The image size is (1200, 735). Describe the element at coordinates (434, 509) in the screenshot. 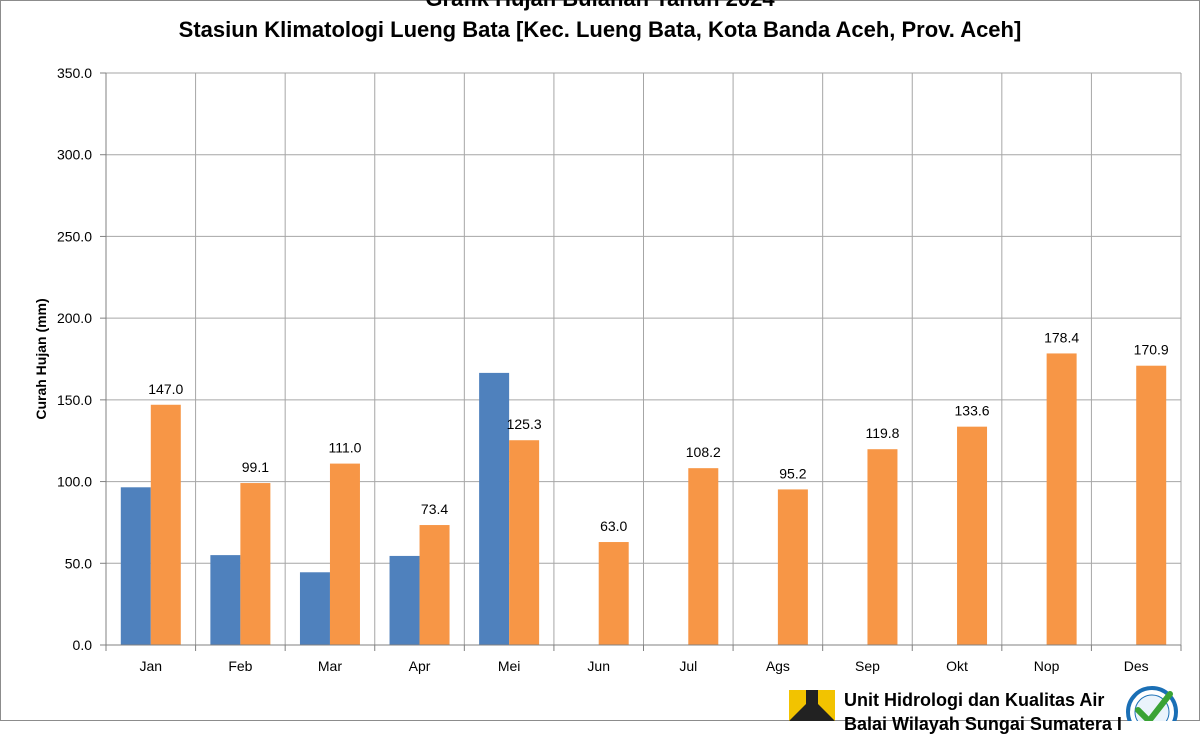

I see `data-label: 73.4` at that location.